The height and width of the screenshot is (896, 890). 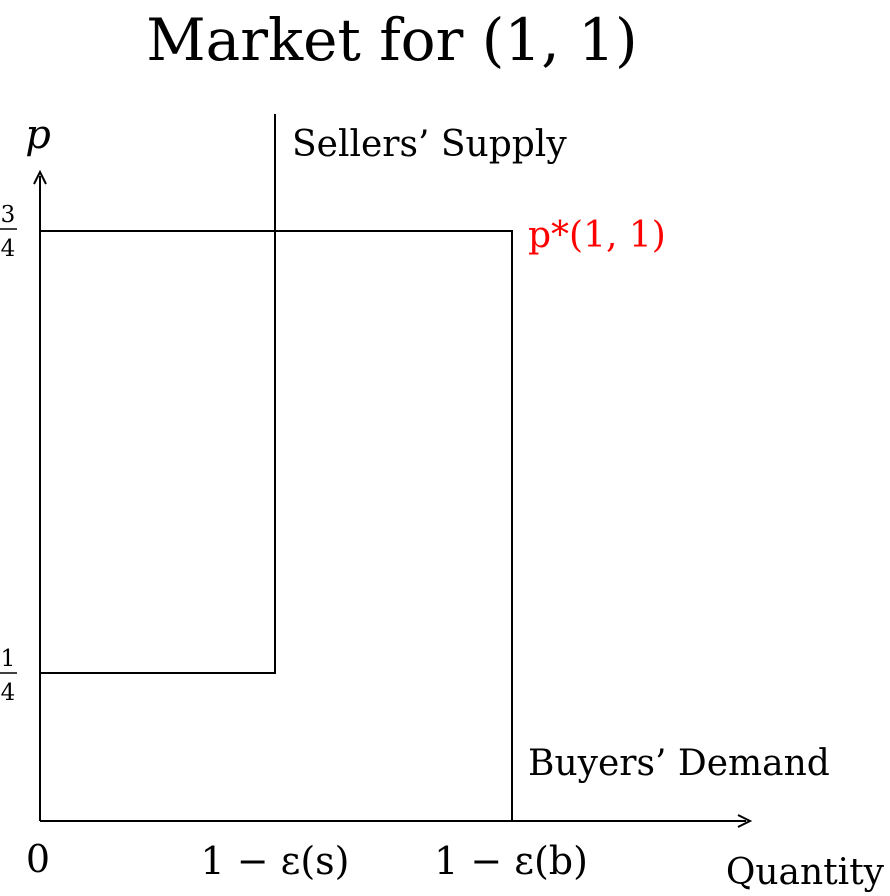 I want to click on diagram-title: Market for (1, 1), so click(x=391, y=40).